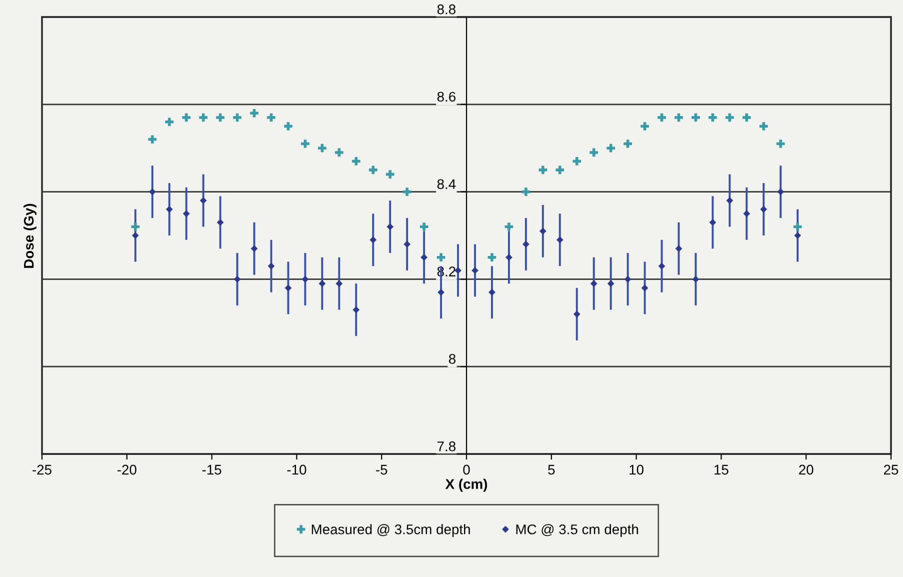  What do you see at coordinates (42, 469) in the screenshot?
I see `x-tick-label: -25` at bounding box center [42, 469].